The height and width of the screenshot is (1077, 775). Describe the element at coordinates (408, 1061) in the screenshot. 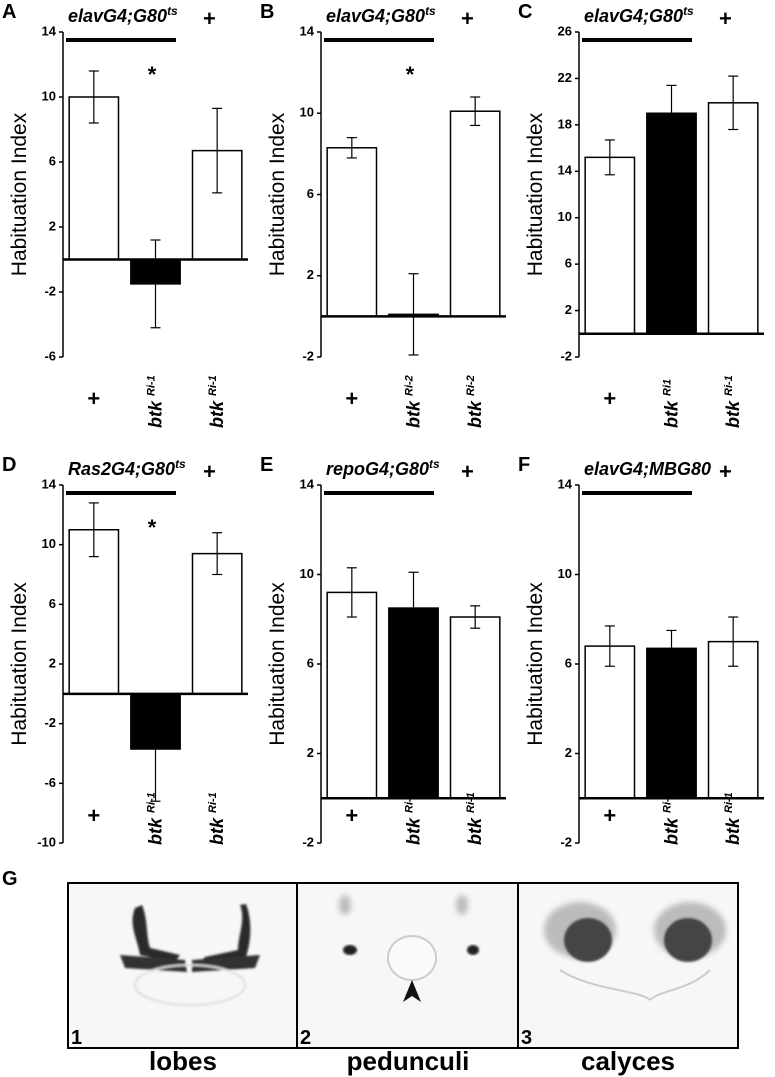

I see `image-caption: pedunculi` at that location.